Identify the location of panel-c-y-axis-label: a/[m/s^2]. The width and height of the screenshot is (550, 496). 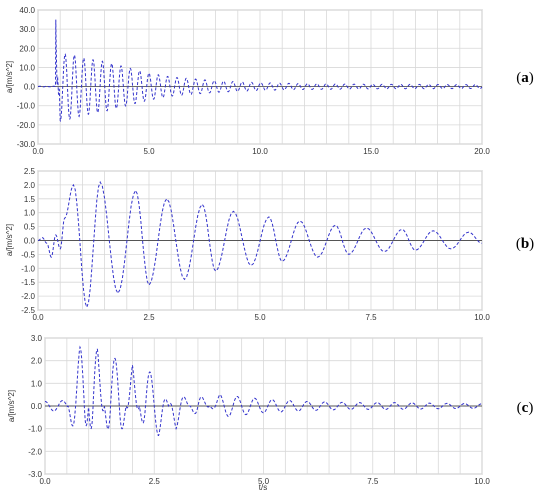
(11, 406).